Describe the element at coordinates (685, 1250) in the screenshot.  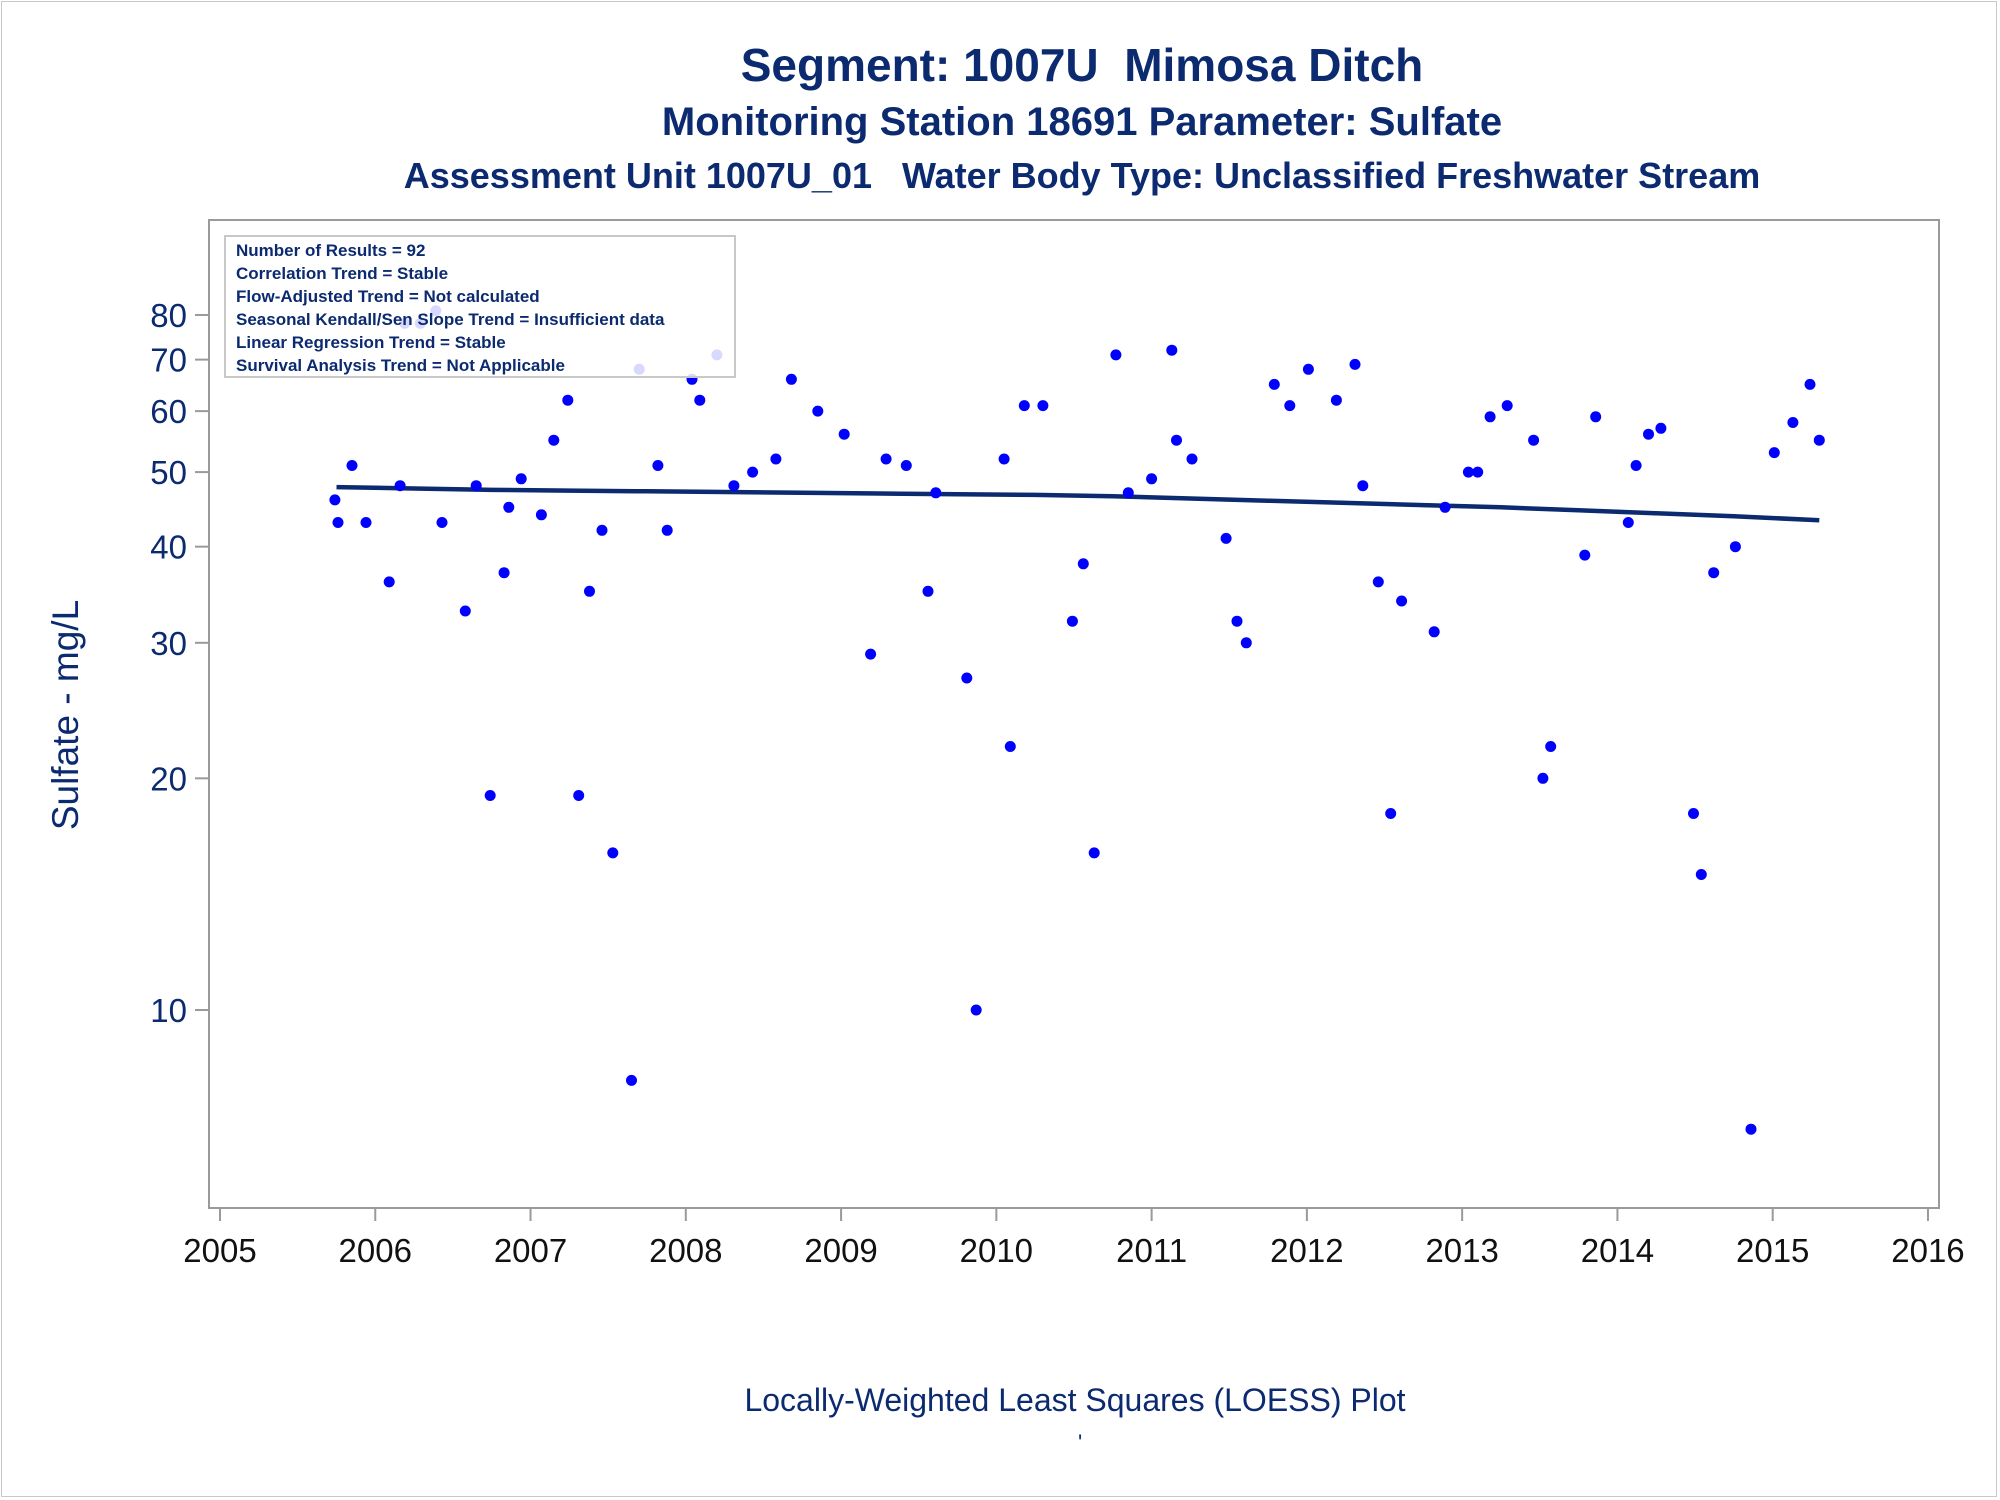
I see `x-tick-label: 2008` at that location.